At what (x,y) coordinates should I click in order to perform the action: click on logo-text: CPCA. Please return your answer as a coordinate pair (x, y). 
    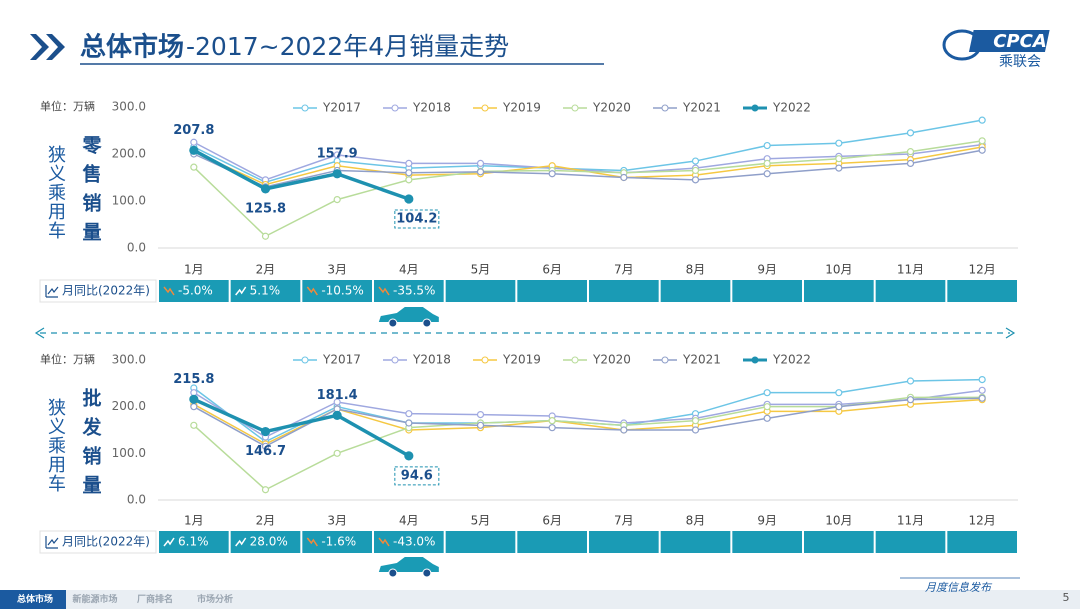
    Looking at the image, I should click on (1020, 41).